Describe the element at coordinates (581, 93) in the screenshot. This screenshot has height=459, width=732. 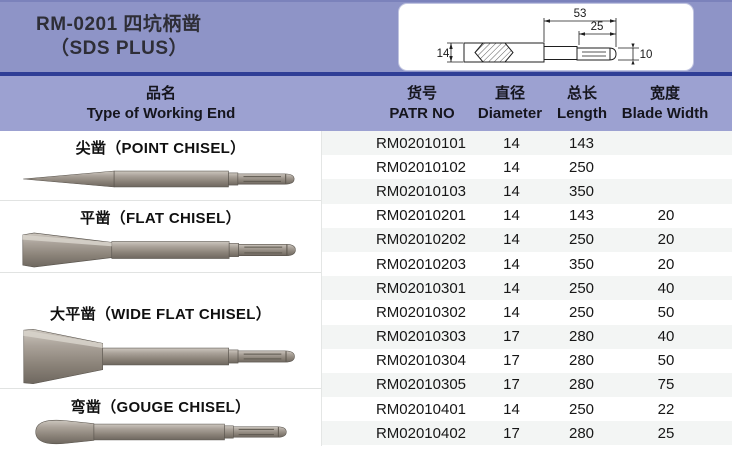
I see `column-header-length-zh: 总长` at that location.